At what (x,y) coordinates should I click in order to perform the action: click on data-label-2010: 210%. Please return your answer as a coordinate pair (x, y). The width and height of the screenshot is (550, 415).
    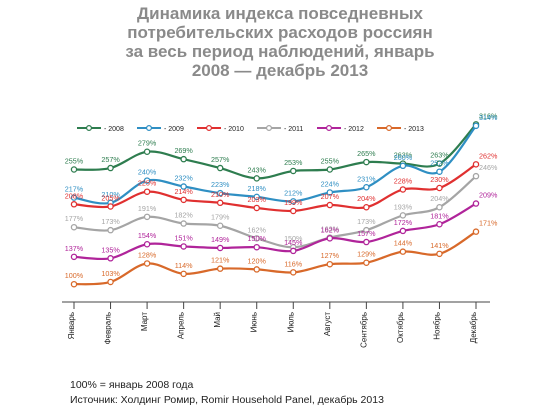
    Looking at the image, I should click on (220, 194).